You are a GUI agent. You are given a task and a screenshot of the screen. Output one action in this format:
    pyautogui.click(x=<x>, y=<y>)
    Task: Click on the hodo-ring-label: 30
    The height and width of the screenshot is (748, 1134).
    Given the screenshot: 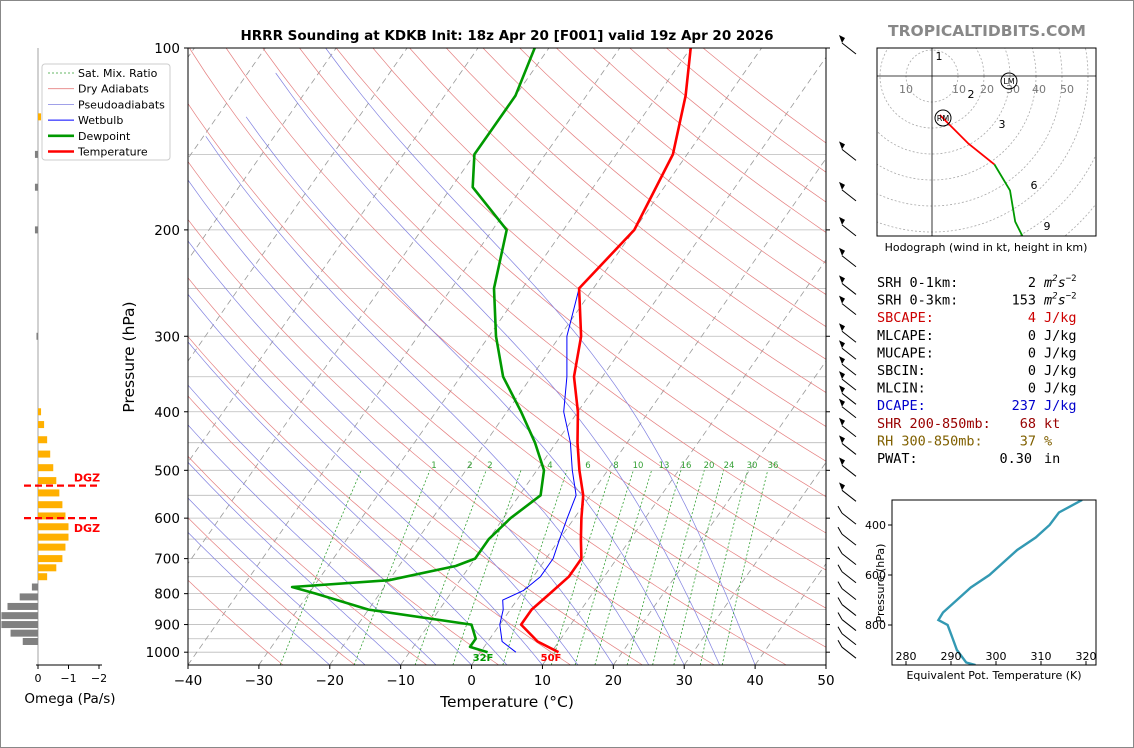 What is the action you would take?
    pyautogui.click(x=1013, y=89)
    